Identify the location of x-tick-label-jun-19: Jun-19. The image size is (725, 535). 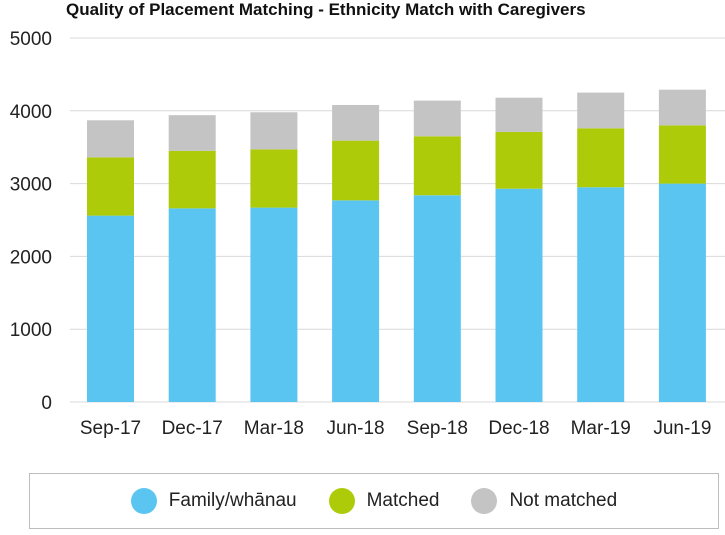
(682, 428).